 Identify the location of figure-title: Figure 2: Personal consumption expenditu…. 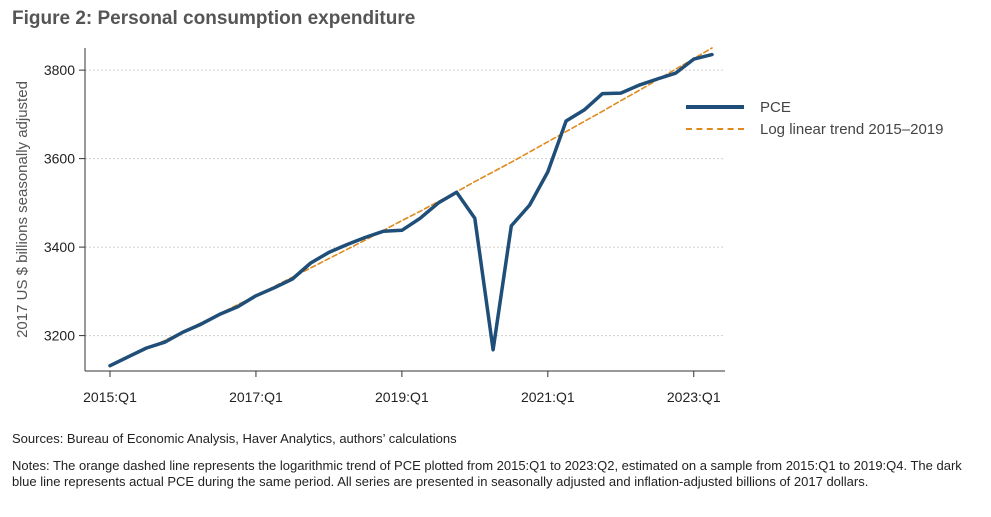
(214, 18).